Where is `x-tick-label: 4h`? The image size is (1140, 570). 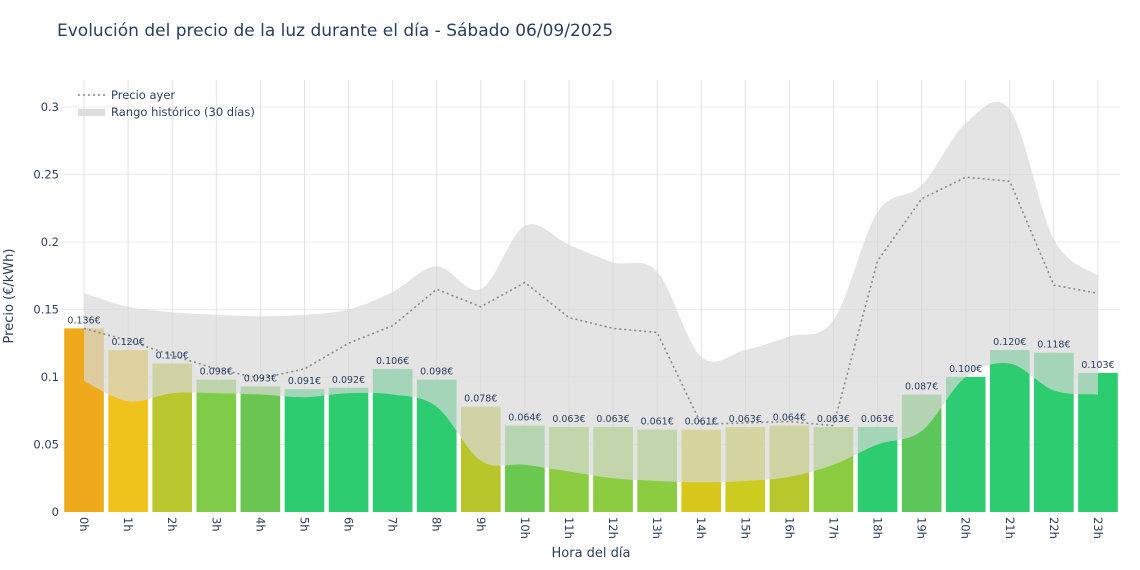
x-tick-label: 4h is located at coordinates (260, 524).